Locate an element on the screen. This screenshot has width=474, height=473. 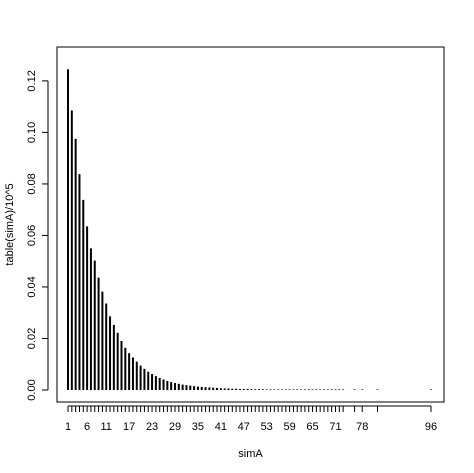
x-tick-label: 11 is located at coordinates (105, 427).